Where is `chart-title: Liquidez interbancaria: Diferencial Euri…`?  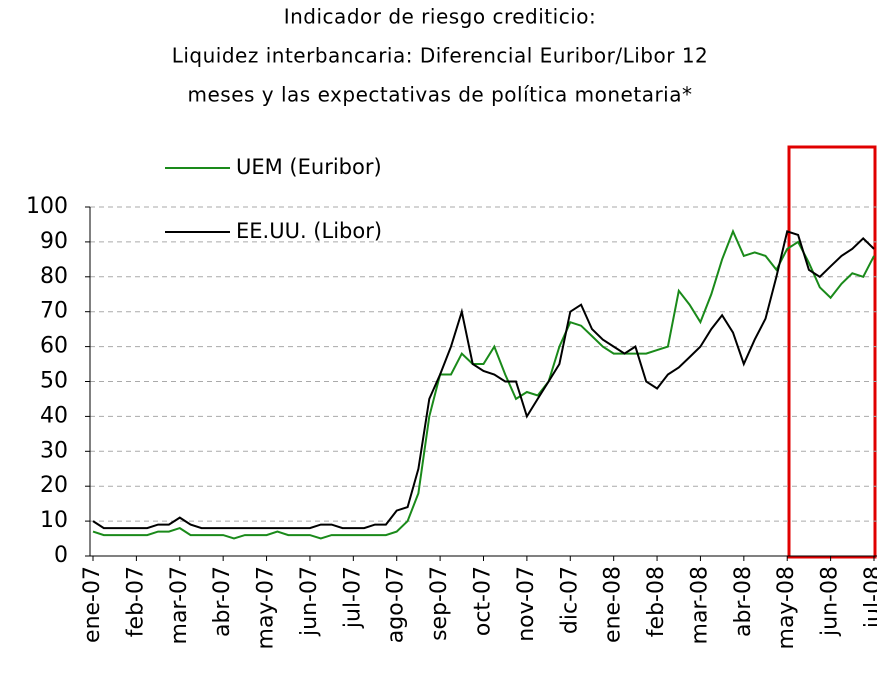 chart-title: Liquidez interbancaria: Diferencial Euri… is located at coordinates (440, 56).